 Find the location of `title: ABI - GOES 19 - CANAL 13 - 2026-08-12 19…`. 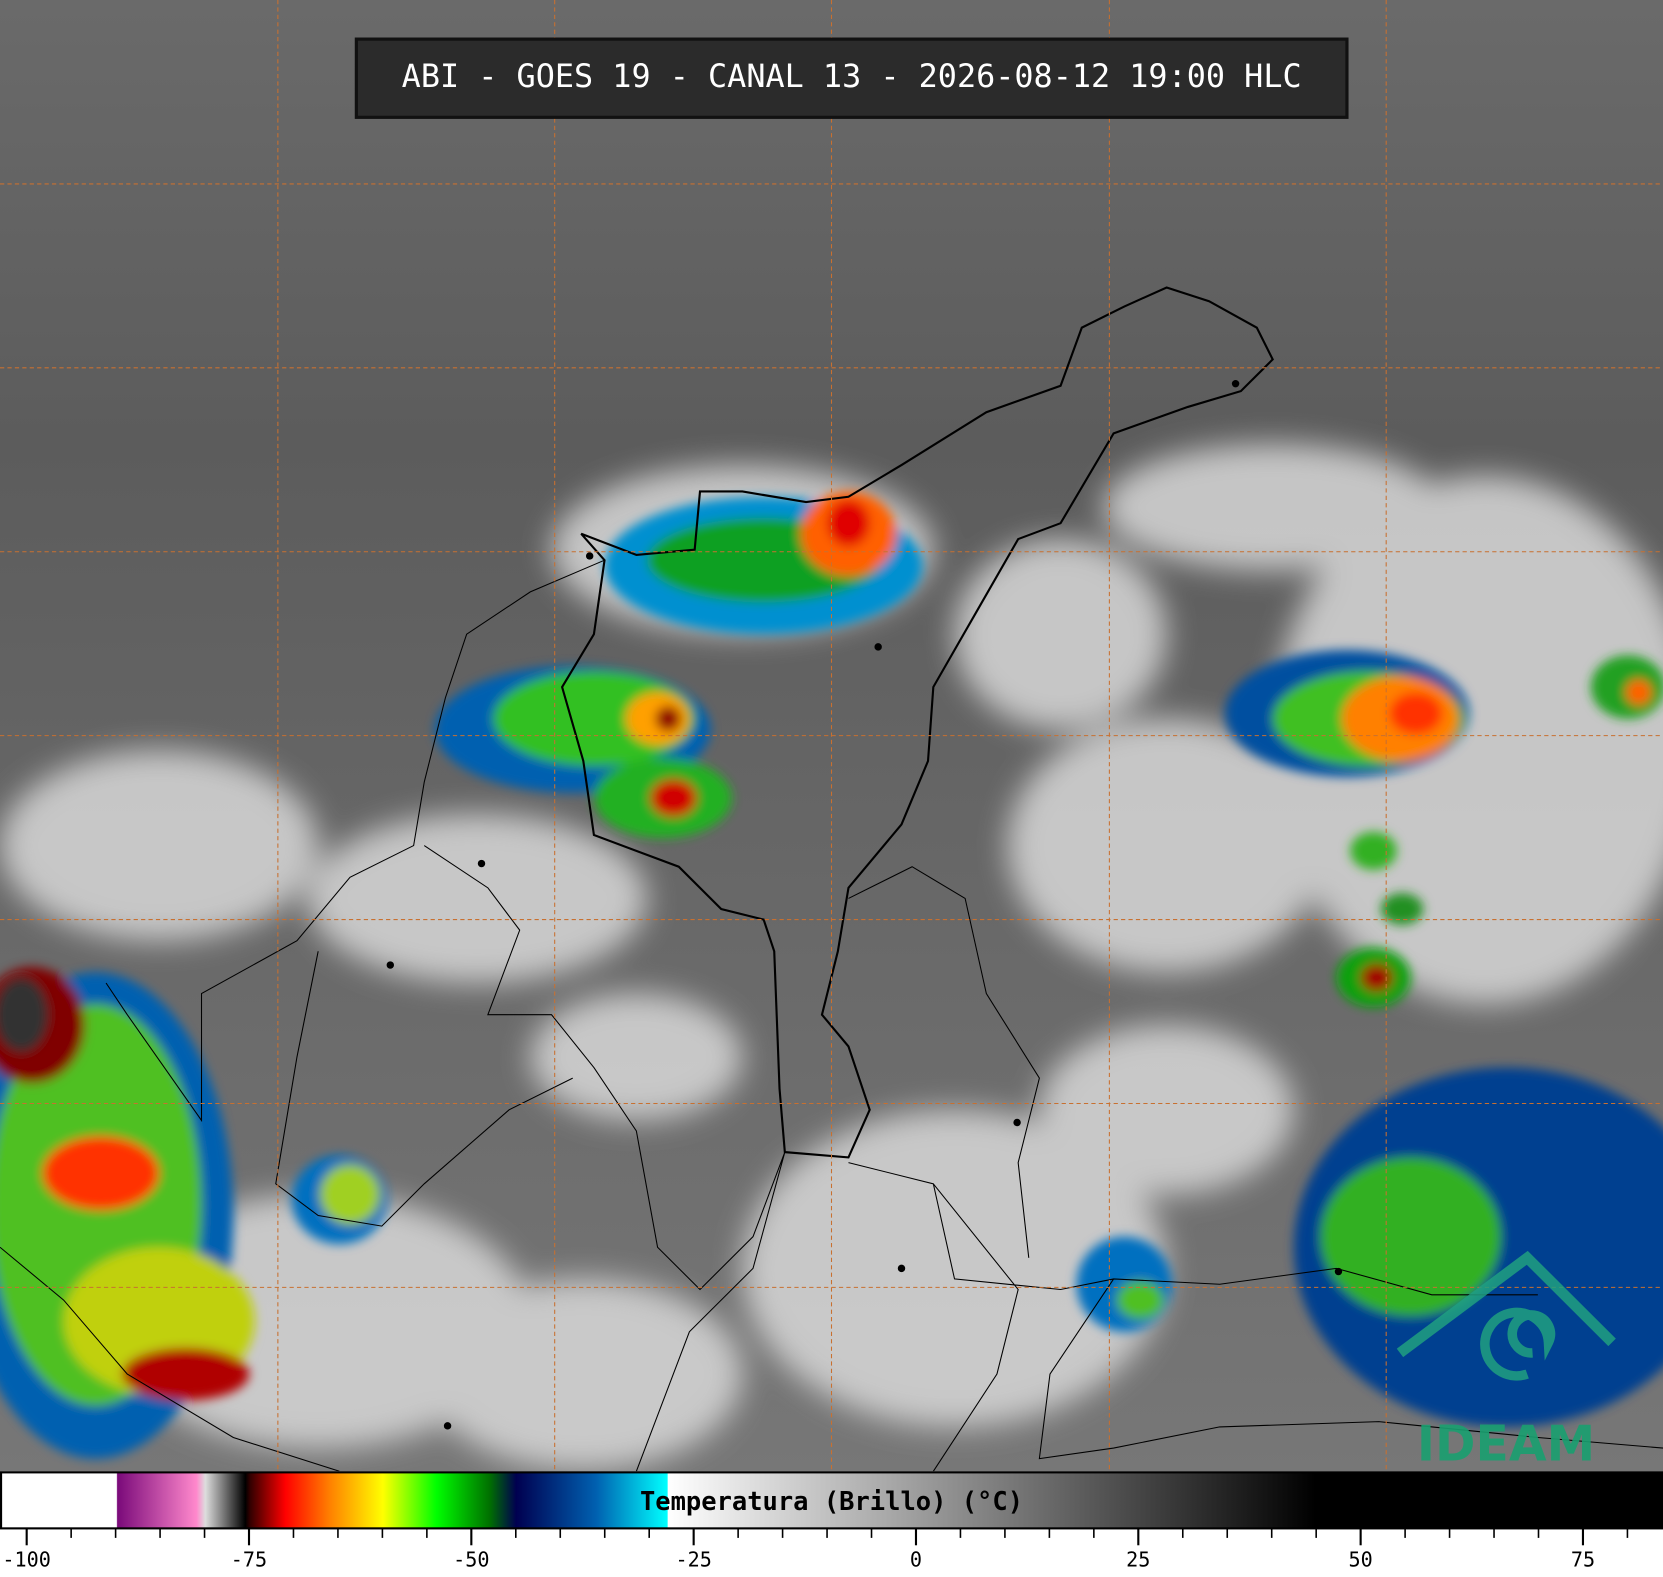

title: ABI - GOES 19 - CANAL 13 - 2026-08-12 19… is located at coordinates (852, 77).